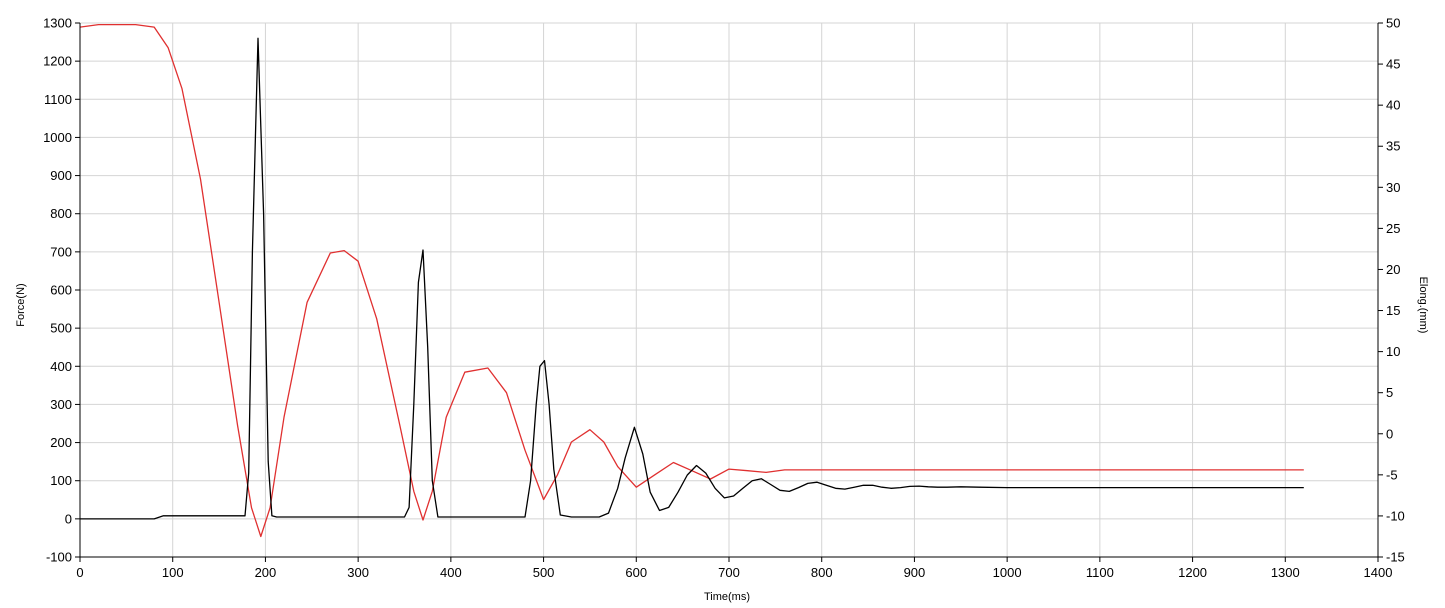  Describe the element at coordinates (1393, 105) in the screenshot. I see `y-right-tick-label: 40` at that location.